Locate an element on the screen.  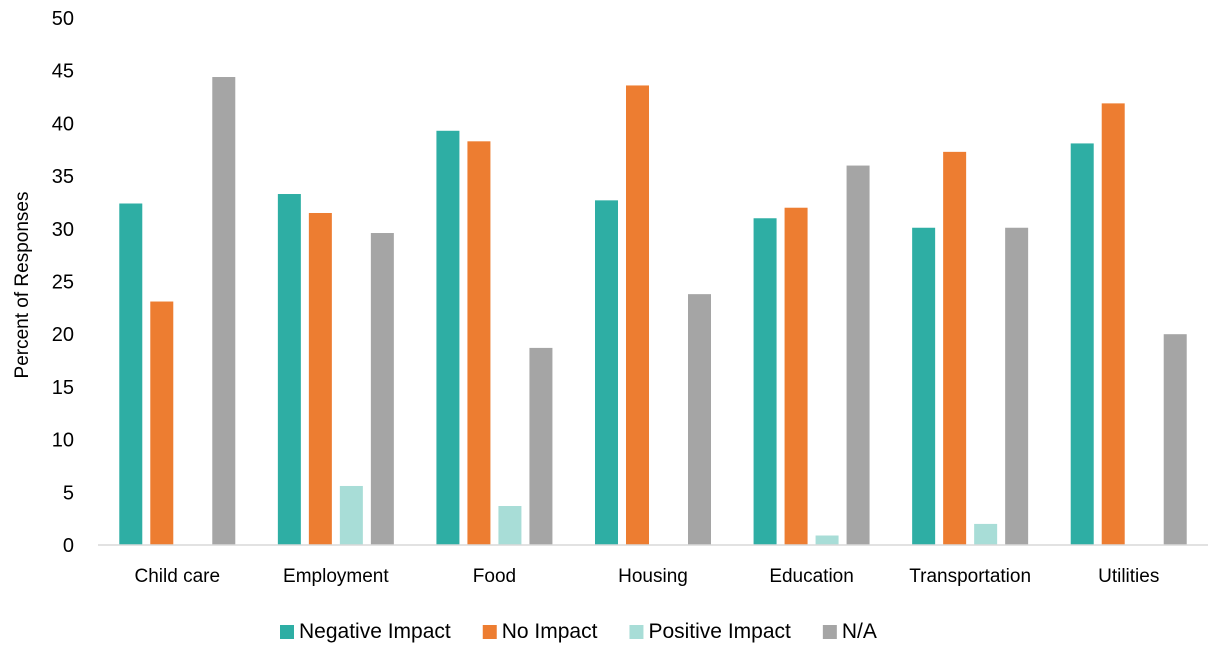
y-tick-label: 25 is located at coordinates (63, 283).